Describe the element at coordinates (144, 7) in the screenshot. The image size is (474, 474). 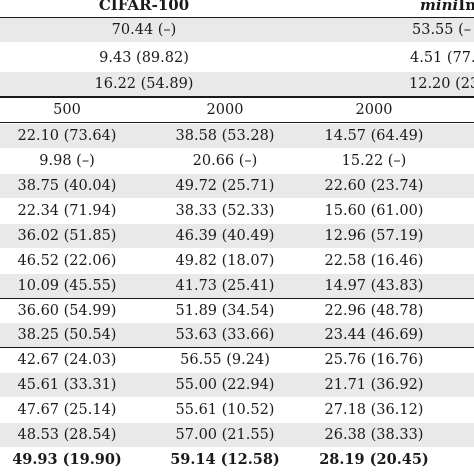
I see `dataset-a-header: CIFAR-100` at that location.